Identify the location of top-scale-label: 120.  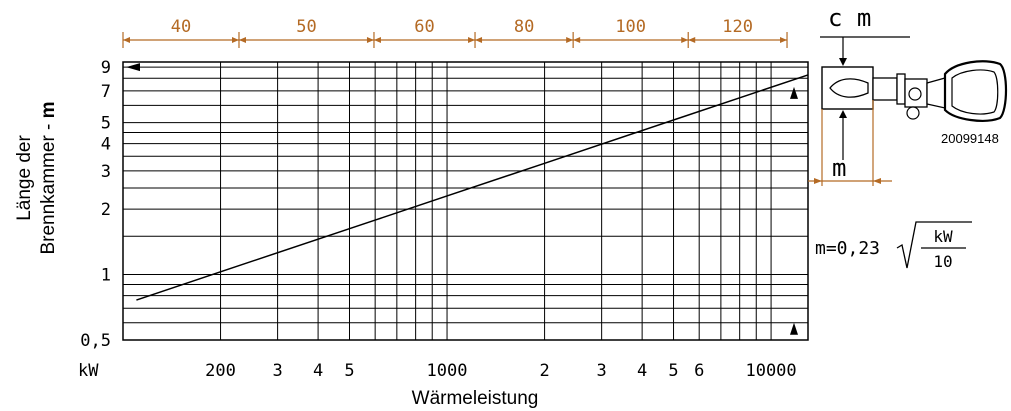
(737, 27).